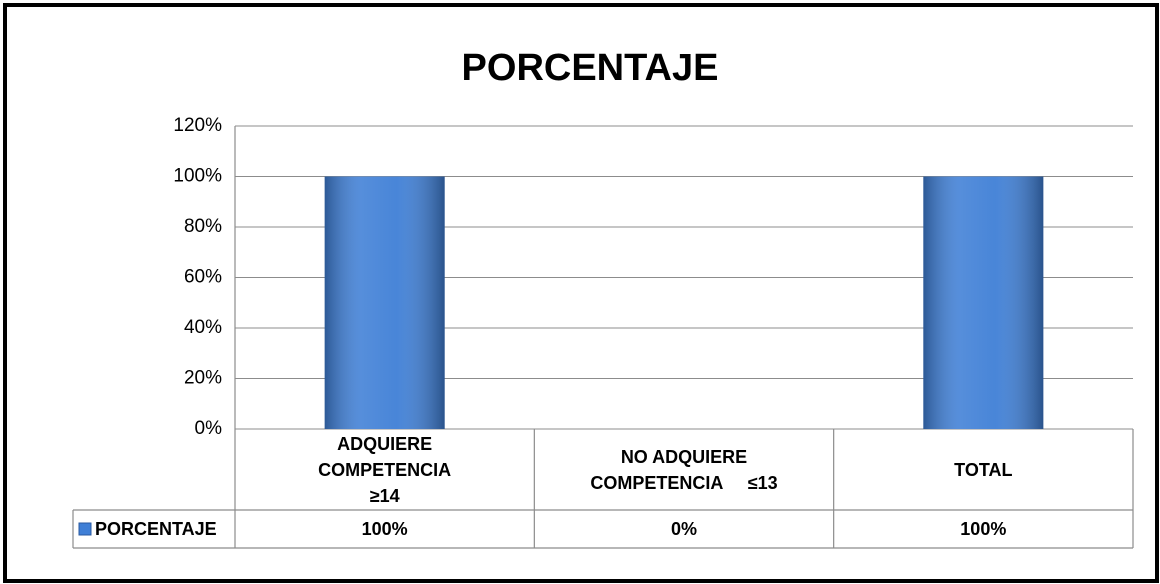 The height and width of the screenshot is (584, 1160). What do you see at coordinates (590, 68) in the screenshot?
I see `chart-title: PORCENTAJE` at bounding box center [590, 68].